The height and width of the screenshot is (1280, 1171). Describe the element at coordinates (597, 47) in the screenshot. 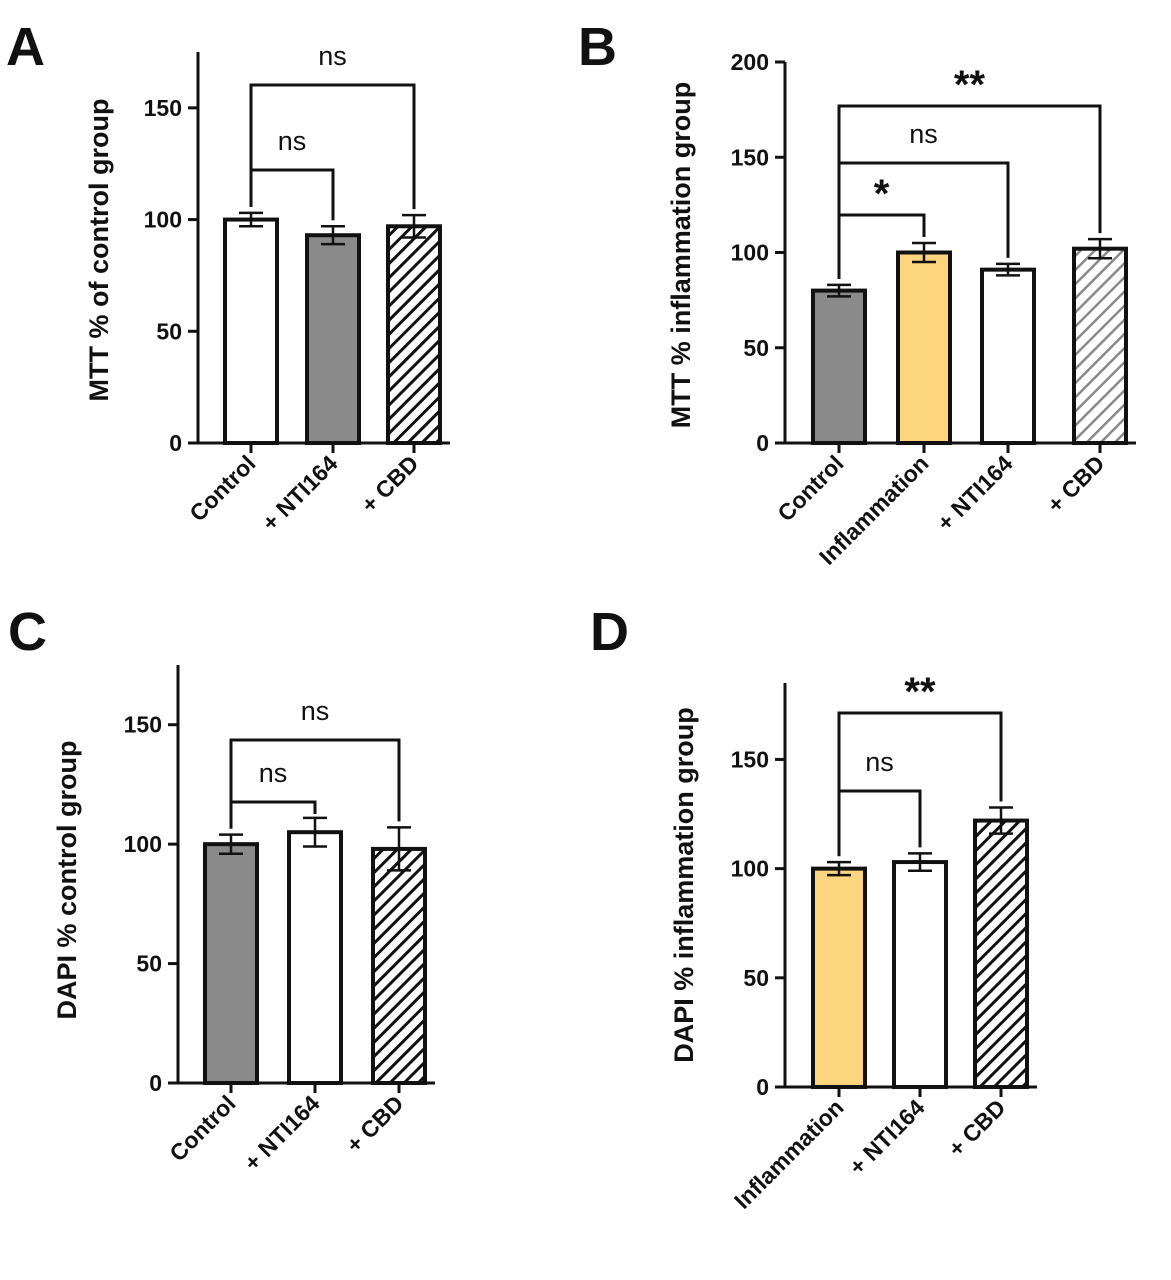

I see `panel-letter-b: B` at that location.